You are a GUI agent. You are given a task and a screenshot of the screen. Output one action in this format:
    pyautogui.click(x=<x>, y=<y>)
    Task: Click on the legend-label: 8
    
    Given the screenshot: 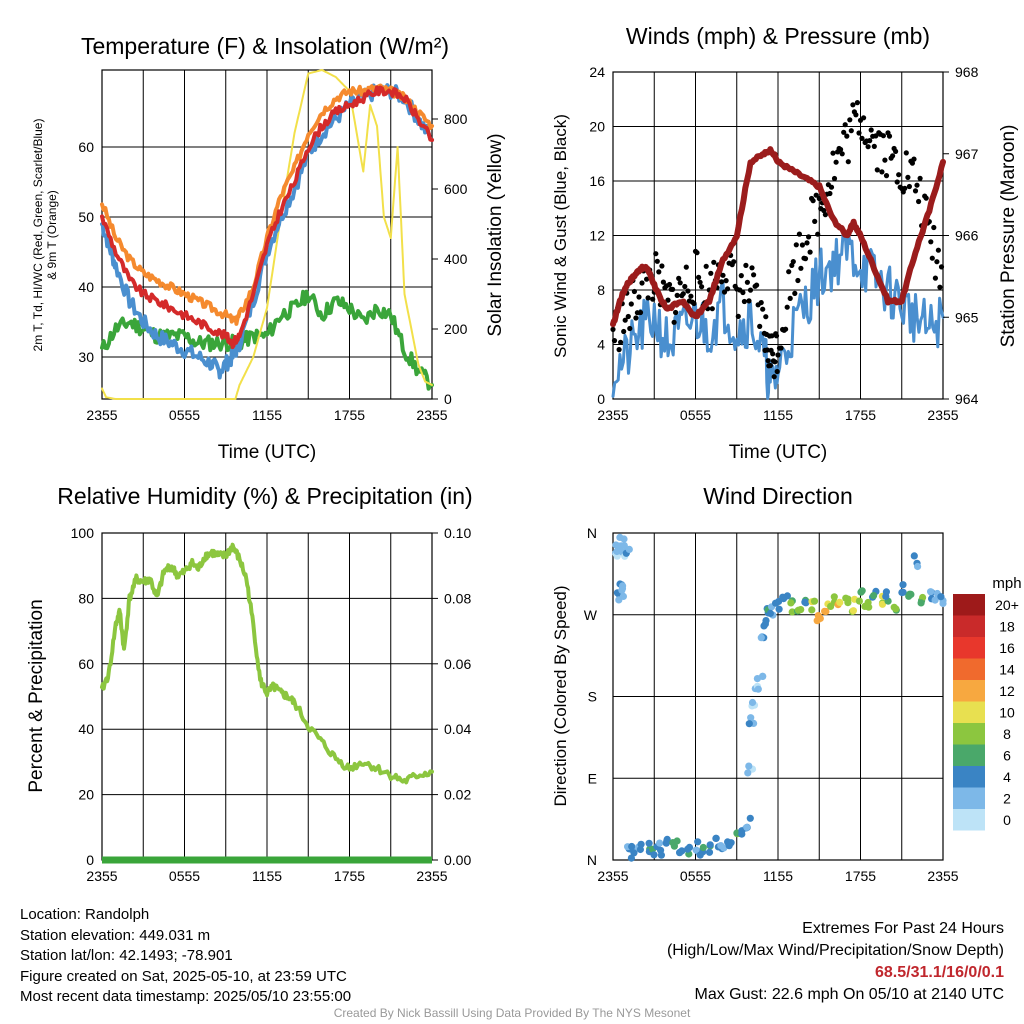 What is the action you would take?
    pyautogui.click(x=1007, y=734)
    